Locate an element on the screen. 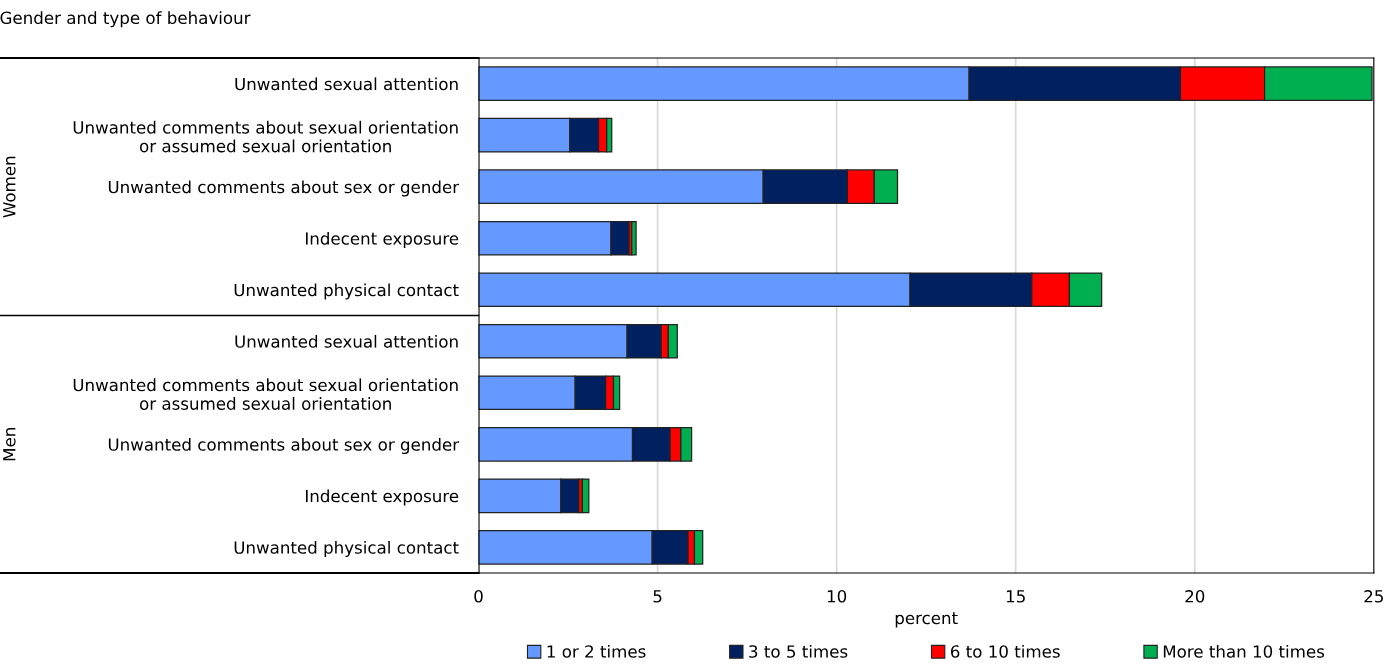  x-tick-label: 0 is located at coordinates (478, 596).